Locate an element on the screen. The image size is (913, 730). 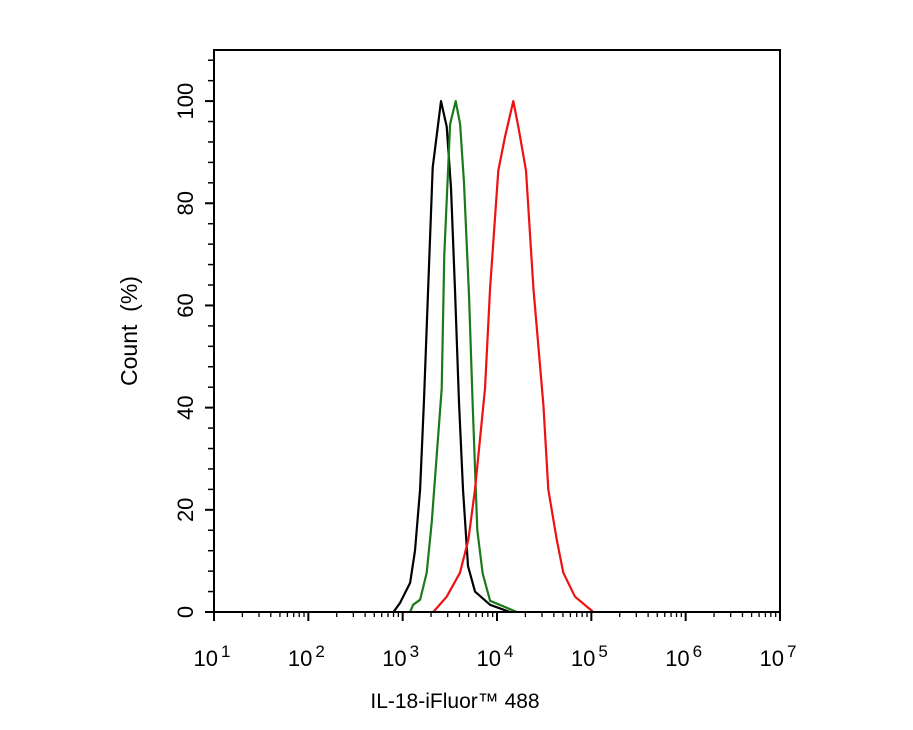
x-tick-label: 10 4 is located at coordinates (495, 656).